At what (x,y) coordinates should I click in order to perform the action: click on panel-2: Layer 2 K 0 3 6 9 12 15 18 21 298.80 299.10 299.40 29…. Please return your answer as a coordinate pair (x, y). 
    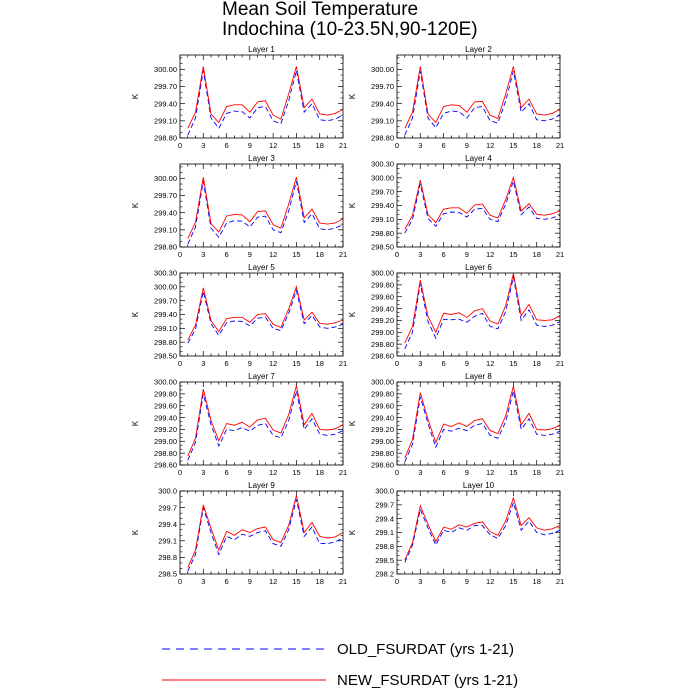
    Looking at the image, I should click on (456, 97).